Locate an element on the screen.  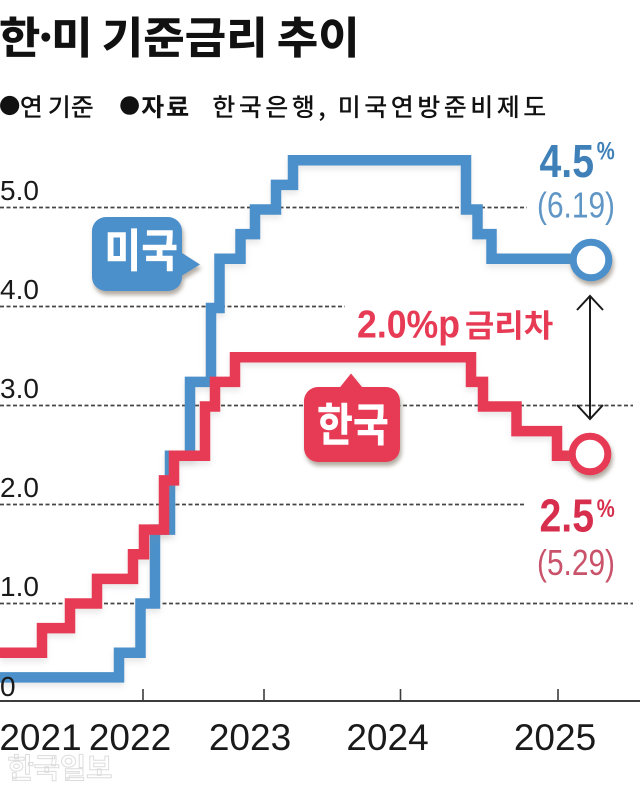
svg-text: 5.0 is located at coordinates (19, 190).